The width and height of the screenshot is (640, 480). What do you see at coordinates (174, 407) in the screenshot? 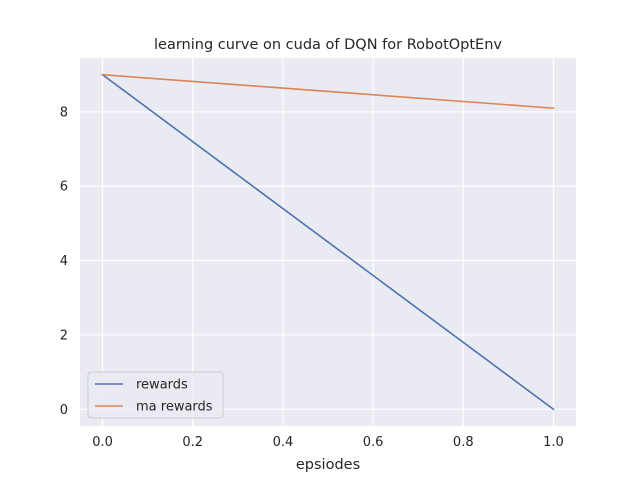
I see `legend-label: ma rewards` at bounding box center [174, 407].